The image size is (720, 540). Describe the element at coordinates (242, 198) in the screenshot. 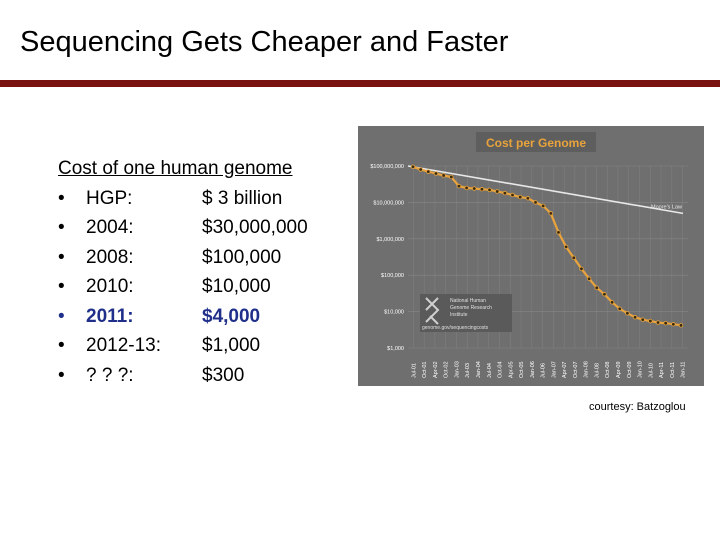

I see `cost-row-value: $ 3 billion` at that location.